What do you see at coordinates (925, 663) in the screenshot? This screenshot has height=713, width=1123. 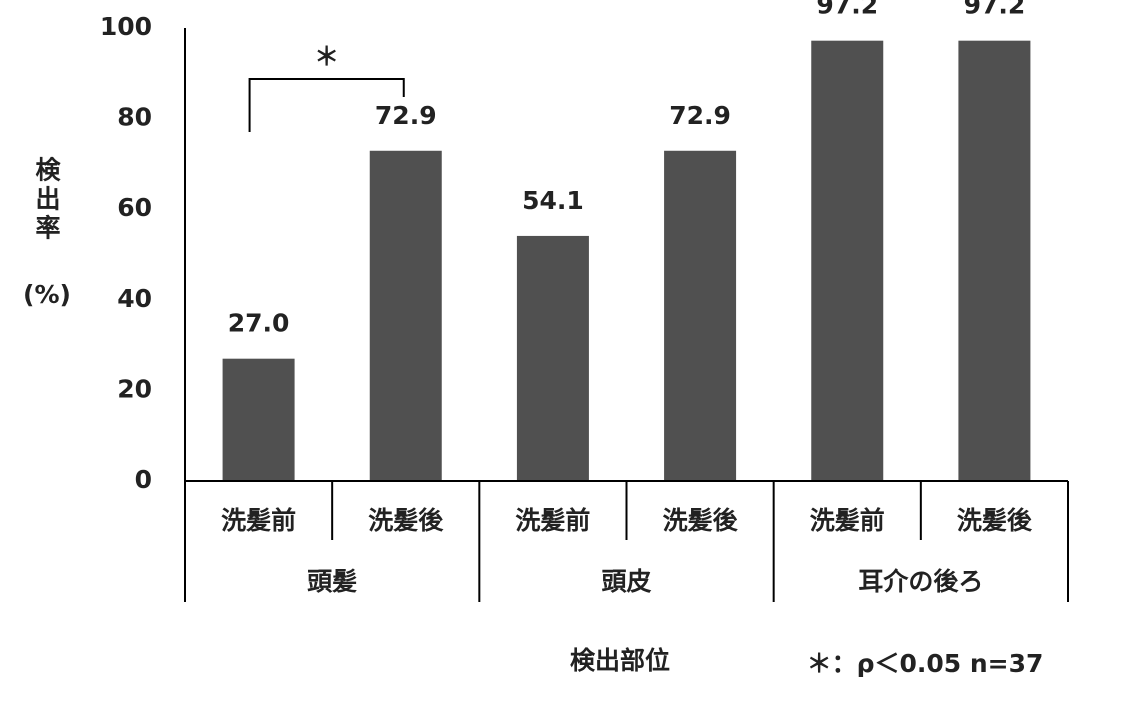 I see `note: ＊：ρ＜0.05 n=37` at bounding box center [925, 663].